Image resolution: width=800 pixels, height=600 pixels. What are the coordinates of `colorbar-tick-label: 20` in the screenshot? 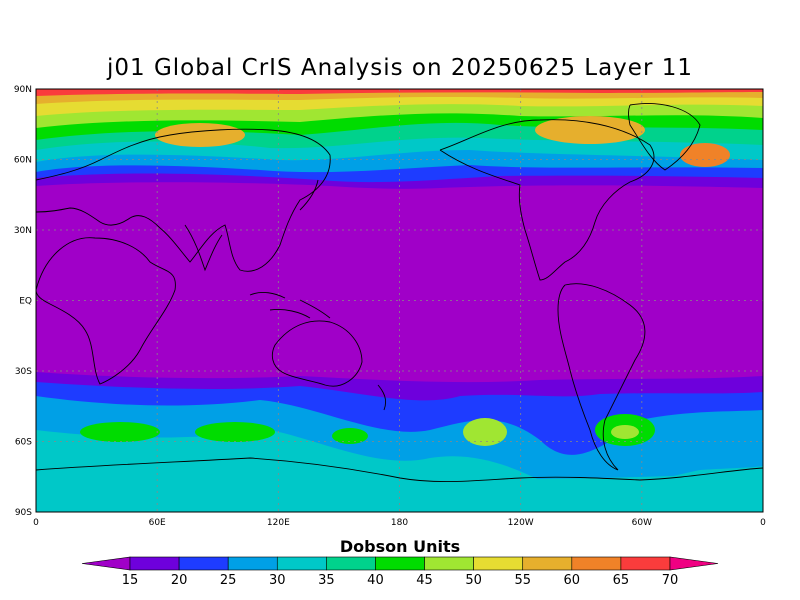 It's located at (179, 580).